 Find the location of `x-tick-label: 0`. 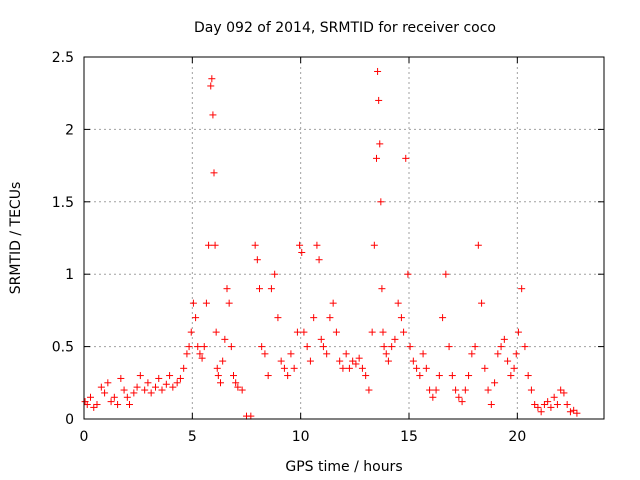

x-tick-label: 0 is located at coordinates (84, 437).